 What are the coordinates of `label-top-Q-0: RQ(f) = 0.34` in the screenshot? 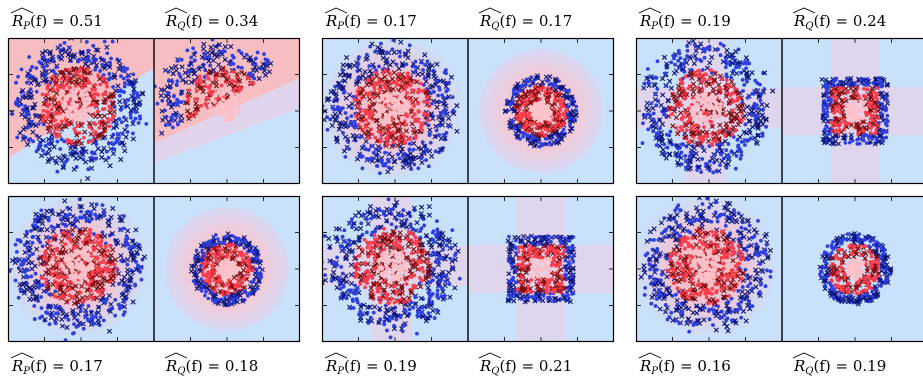 It's located at (211, 22).